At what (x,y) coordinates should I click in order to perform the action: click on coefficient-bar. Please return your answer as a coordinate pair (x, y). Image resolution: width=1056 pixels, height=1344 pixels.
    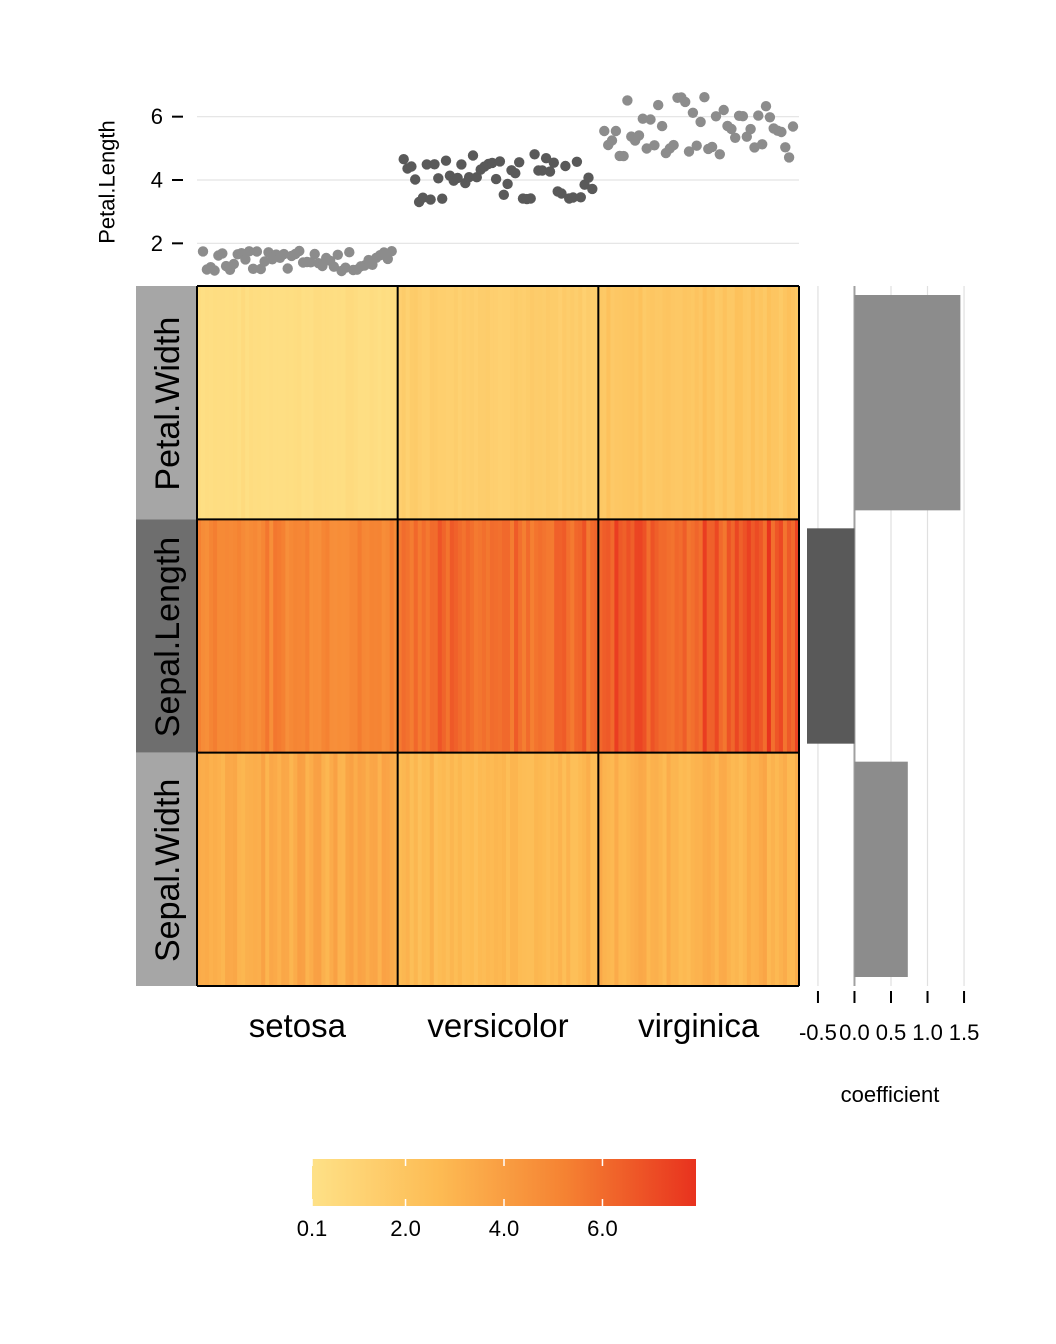
    Looking at the image, I should click on (881, 869).